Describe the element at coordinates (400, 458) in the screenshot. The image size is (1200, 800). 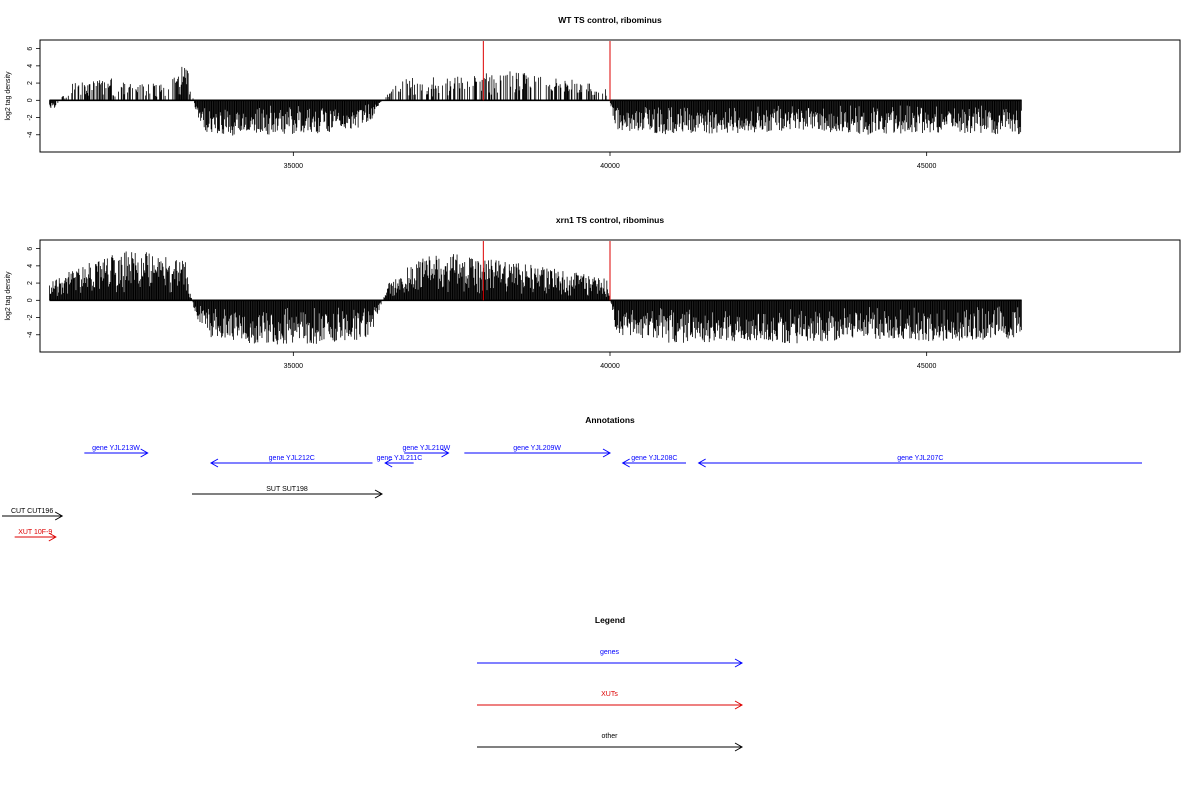
I see `annotation-feature-label: gene YJL211C` at that location.